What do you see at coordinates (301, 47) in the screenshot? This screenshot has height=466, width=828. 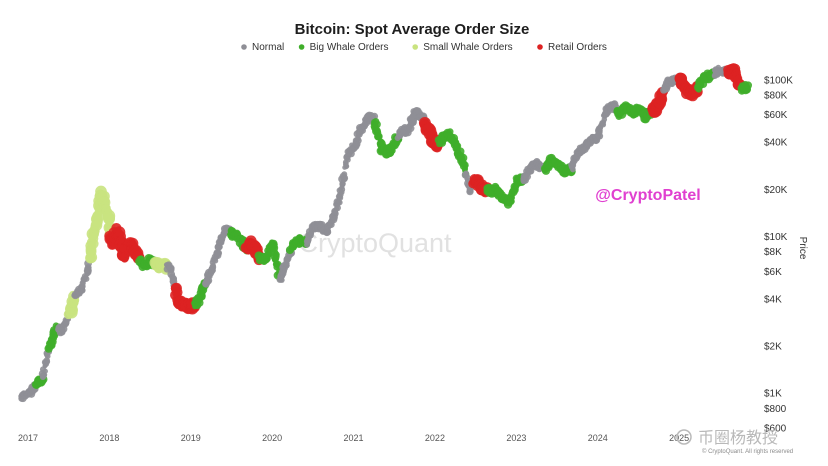 I see `legend-marker-big-whale-orders` at bounding box center [301, 47].